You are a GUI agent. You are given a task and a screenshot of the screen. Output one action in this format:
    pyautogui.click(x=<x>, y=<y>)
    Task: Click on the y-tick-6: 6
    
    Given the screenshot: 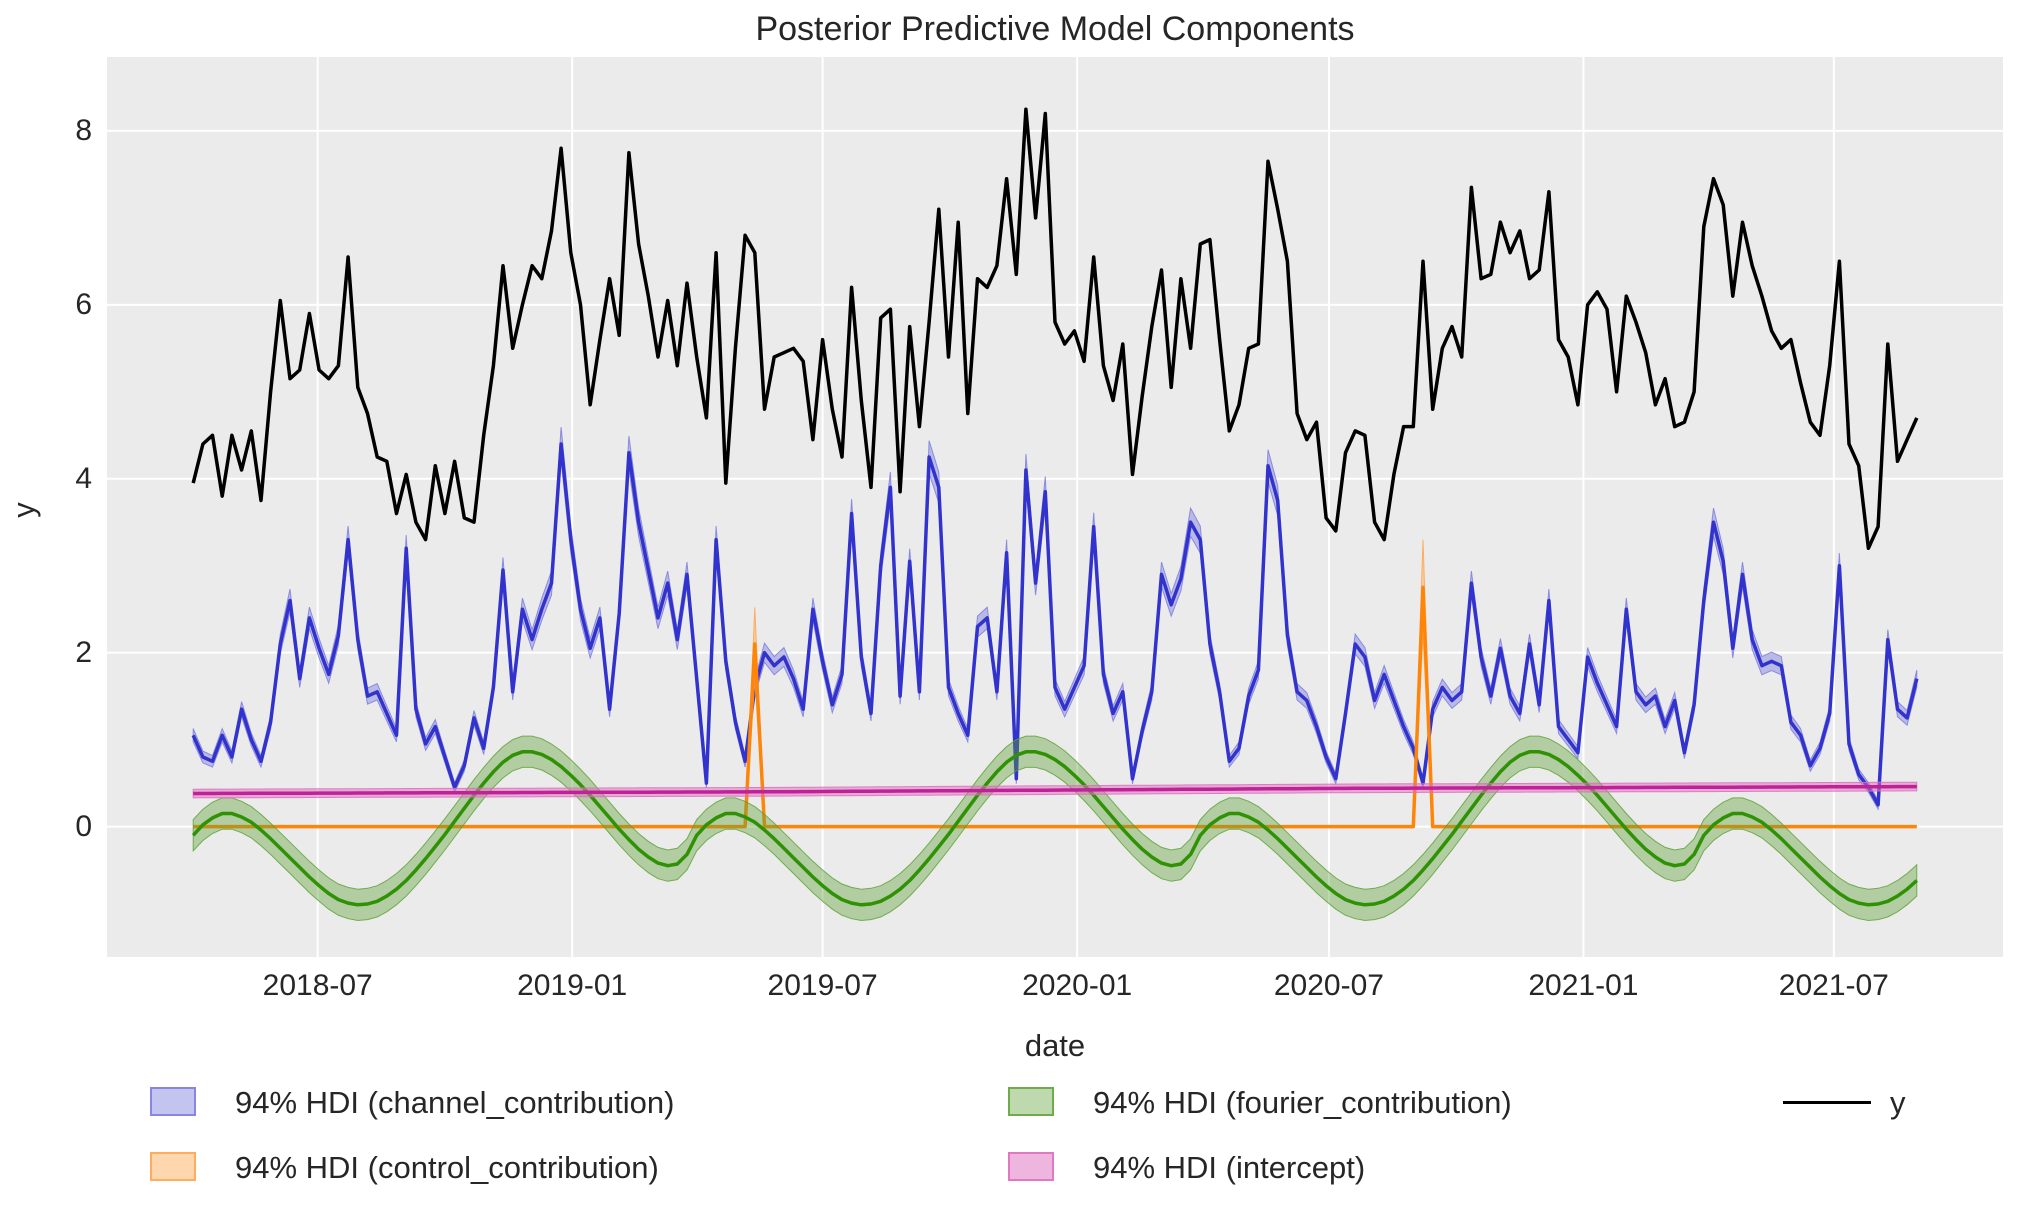 What is the action you would take?
    pyautogui.click(x=83, y=304)
    